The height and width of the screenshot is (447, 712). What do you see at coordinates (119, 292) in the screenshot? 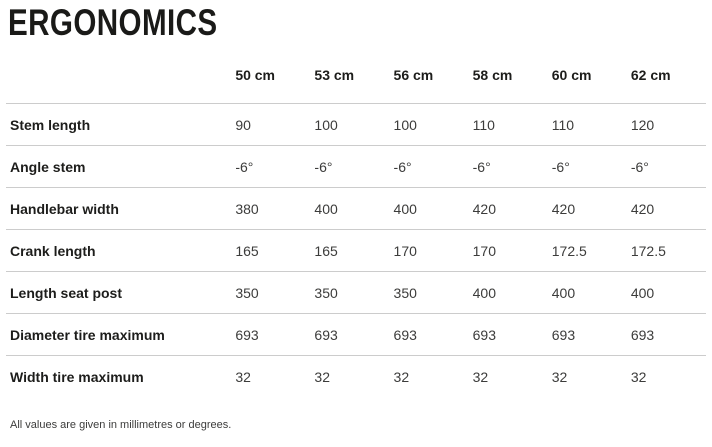
I see `row-label: Length seat post` at bounding box center [119, 292].